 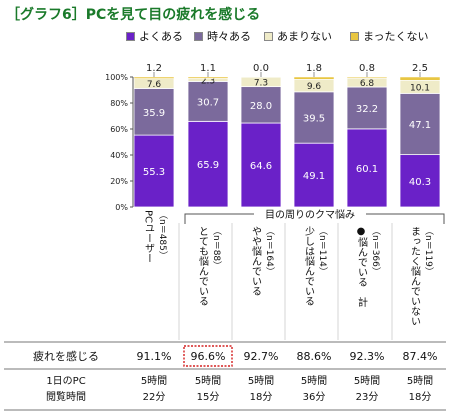 I want to click on data-label: 49.1, so click(x=314, y=176).